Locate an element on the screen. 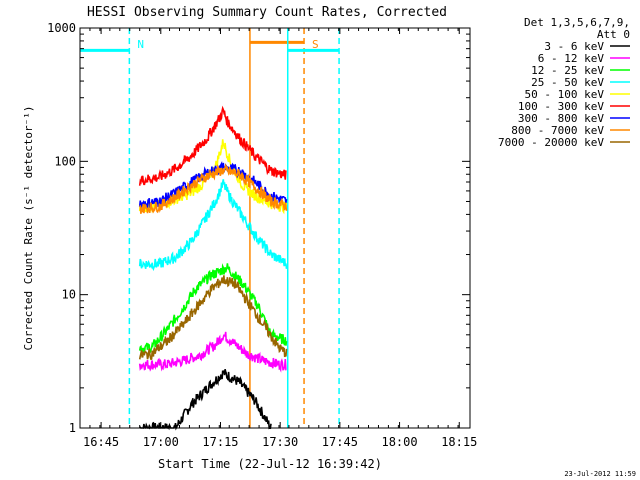 The image size is (640, 480). legend-label-4: 50 - 100 keV is located at coordinates (565, 94).